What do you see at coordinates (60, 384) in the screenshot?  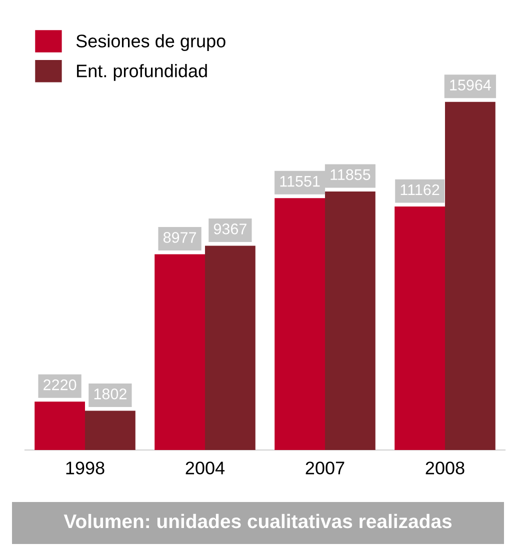 I see `data-label: 2220` at bounding box center [60, 384].